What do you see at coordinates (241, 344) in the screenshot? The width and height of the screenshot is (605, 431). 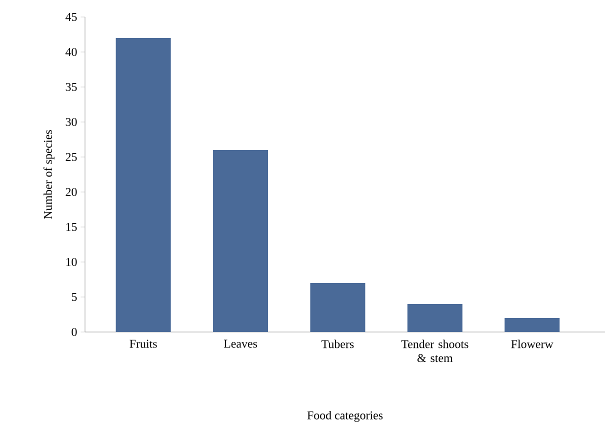 I see `x-tick-label: Leaves` at bounding box center [241, 344].